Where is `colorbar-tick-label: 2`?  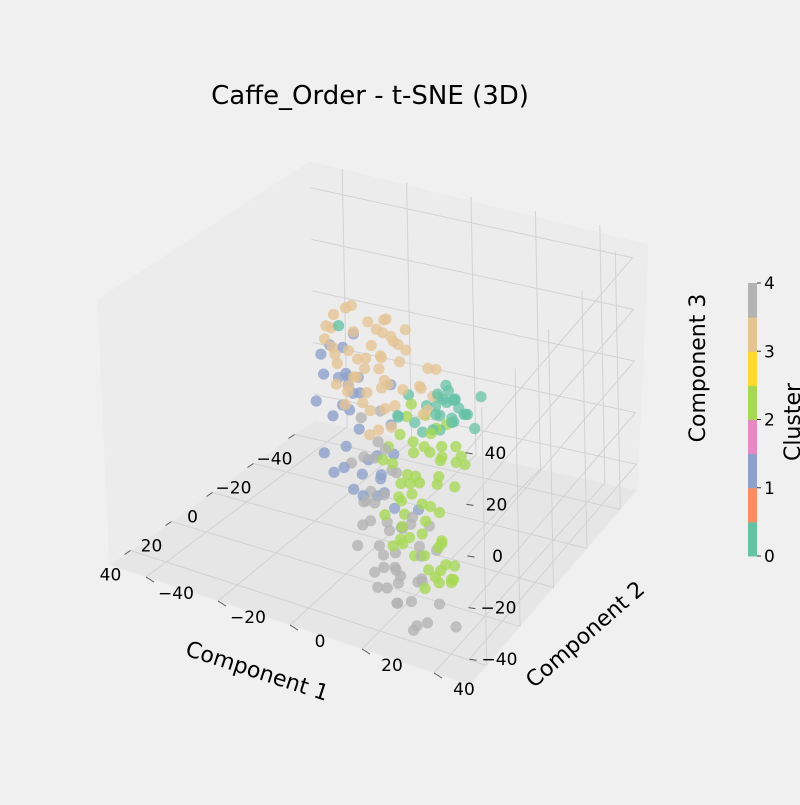 colorbar-tick-label: 2 is located at coordinates (769, 421).